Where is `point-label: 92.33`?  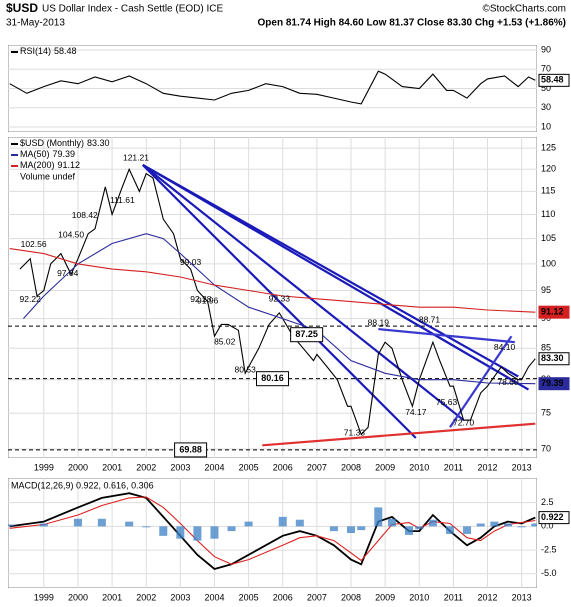
point-label: 92.33 is located at coordinates (280, 299).